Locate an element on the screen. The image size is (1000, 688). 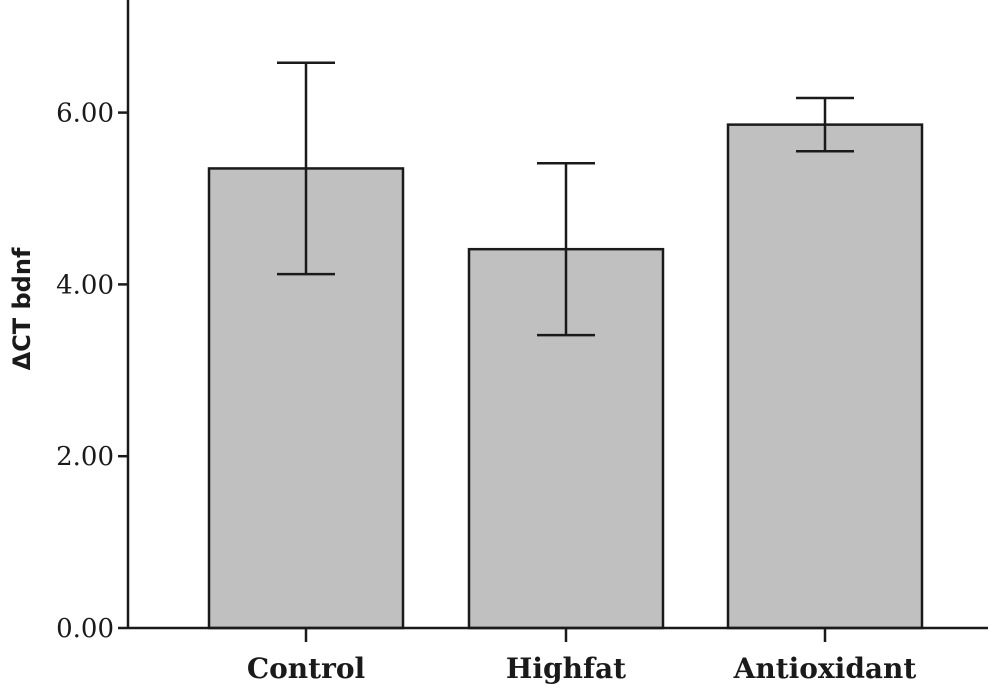
error-bar-control is located at coordinates (306, 168).